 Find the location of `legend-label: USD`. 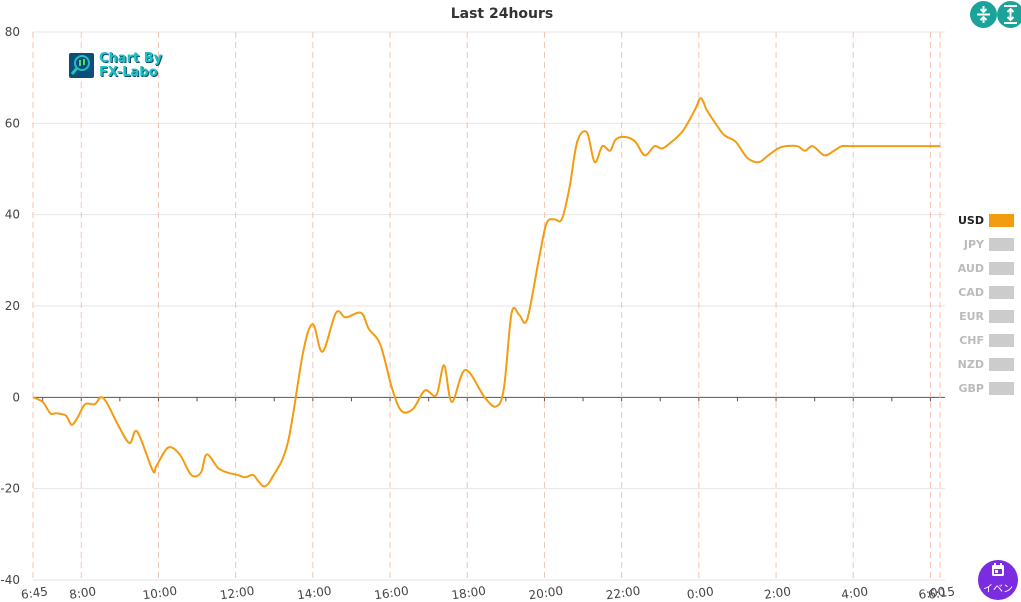

legend-label: USD is located at coordinates (971, 220).